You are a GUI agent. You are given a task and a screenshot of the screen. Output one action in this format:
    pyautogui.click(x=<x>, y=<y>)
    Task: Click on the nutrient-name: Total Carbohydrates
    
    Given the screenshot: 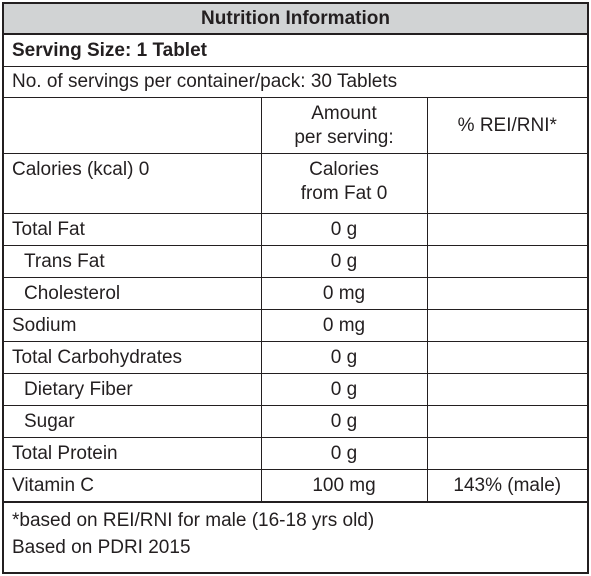 What is the action you would take?
    pyautogui.click(x=133, y=357)
    